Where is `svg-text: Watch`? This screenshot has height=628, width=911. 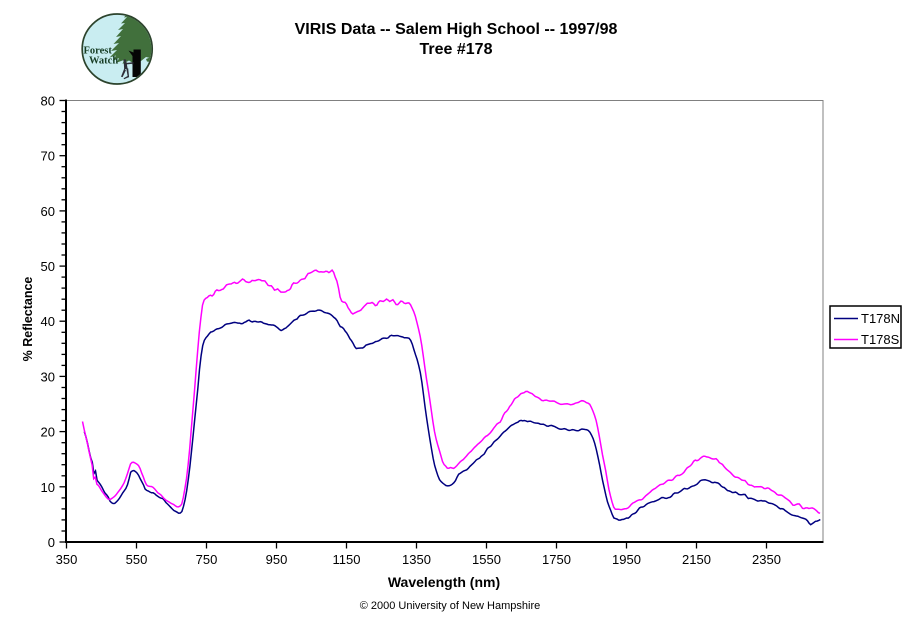 svg-text: Watch is located at coordinates (103, 61).